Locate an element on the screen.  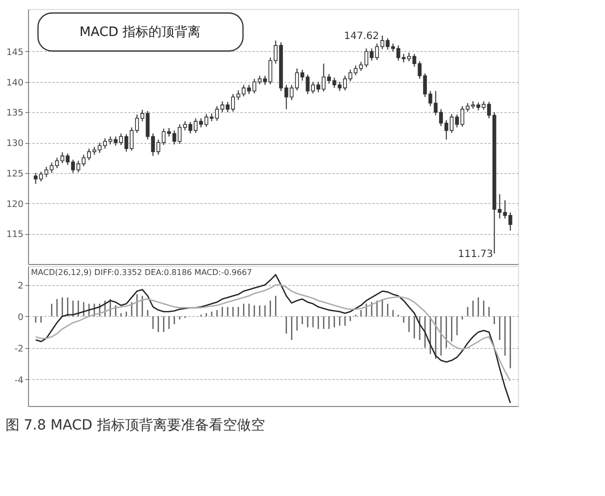
y-tick-label: 130 is located at coordinates (15, 144).